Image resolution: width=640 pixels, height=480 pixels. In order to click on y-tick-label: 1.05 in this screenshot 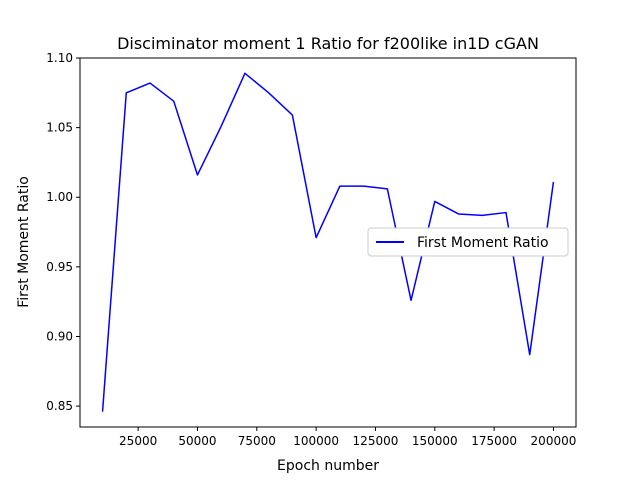, I will do `click(59, 128)`.